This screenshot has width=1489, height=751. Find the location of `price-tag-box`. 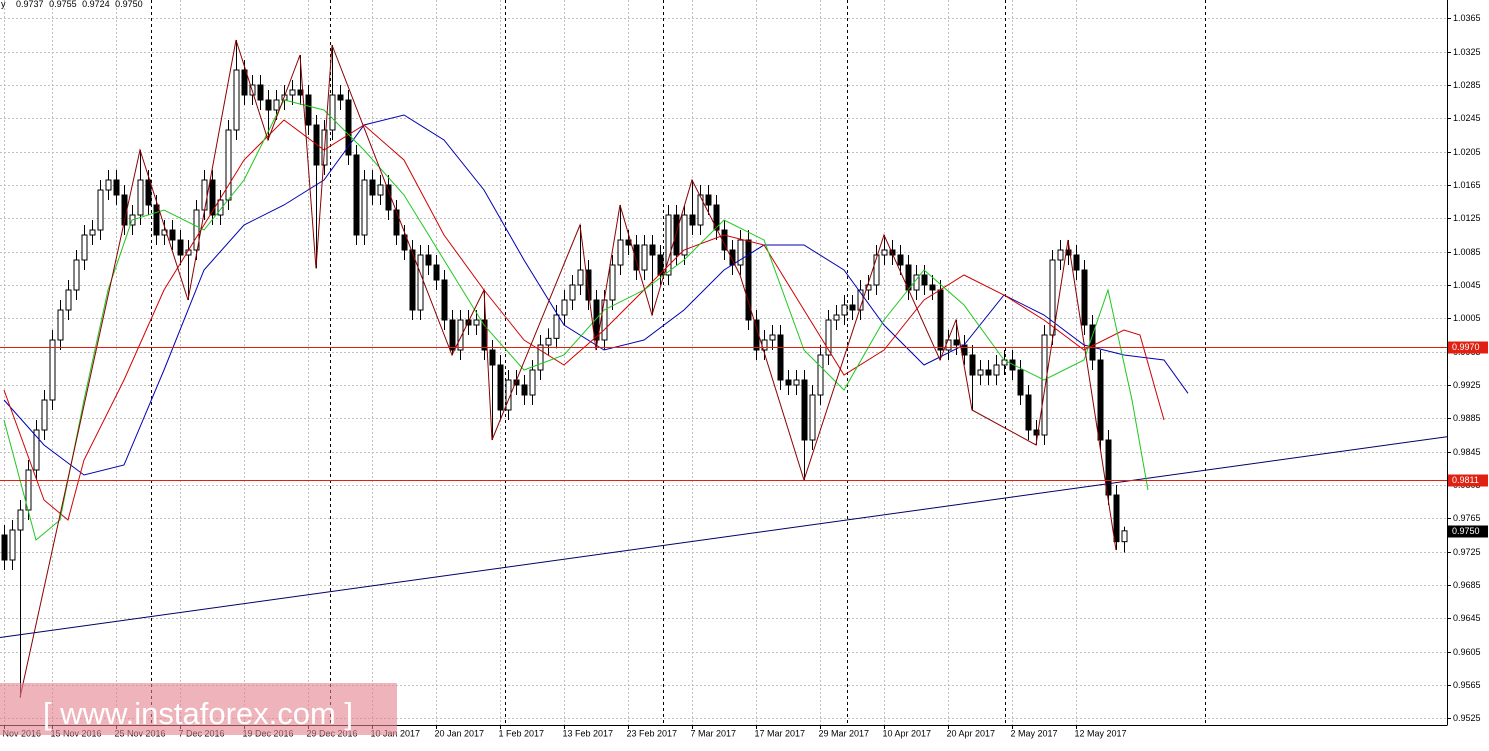

price-tag-box is located at coordinates (1468, 531).